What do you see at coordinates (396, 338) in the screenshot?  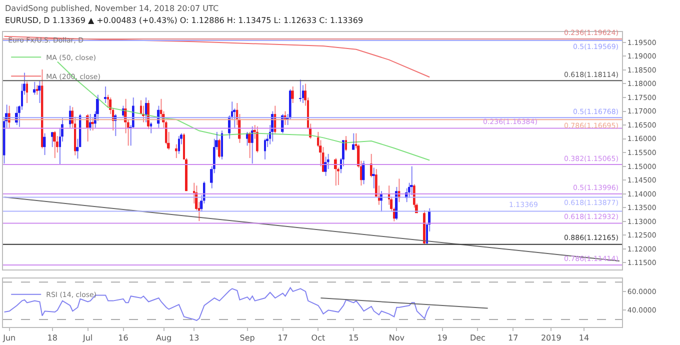 I see `x-tick-label: Nov` at bounding box center [396, 338].